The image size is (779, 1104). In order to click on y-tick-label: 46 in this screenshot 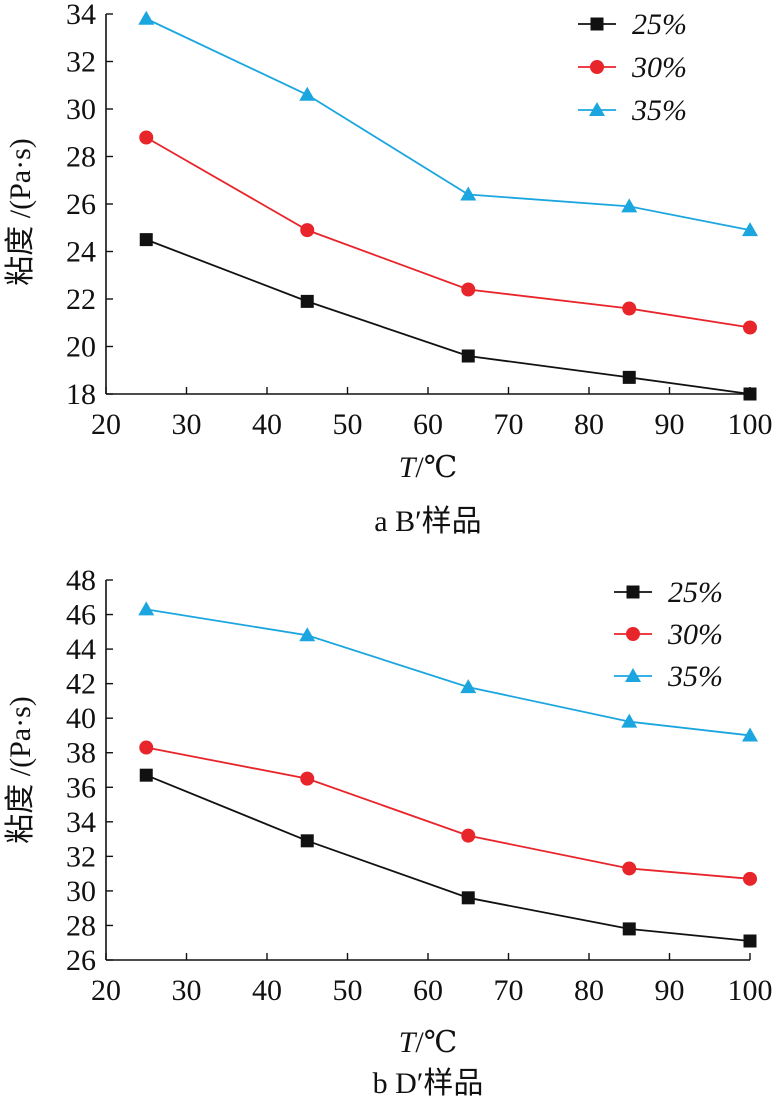, I will do `click(81, 615)`.